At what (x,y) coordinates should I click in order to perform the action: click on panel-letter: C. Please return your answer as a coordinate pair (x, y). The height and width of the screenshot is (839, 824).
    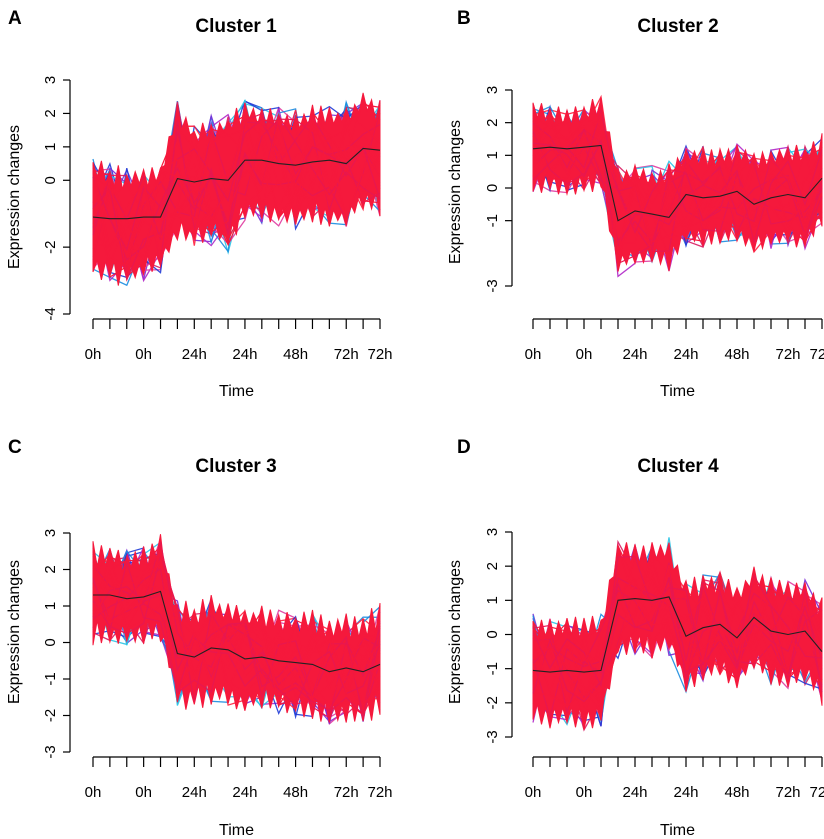
    Looking at the image, I should click on (15, 447).